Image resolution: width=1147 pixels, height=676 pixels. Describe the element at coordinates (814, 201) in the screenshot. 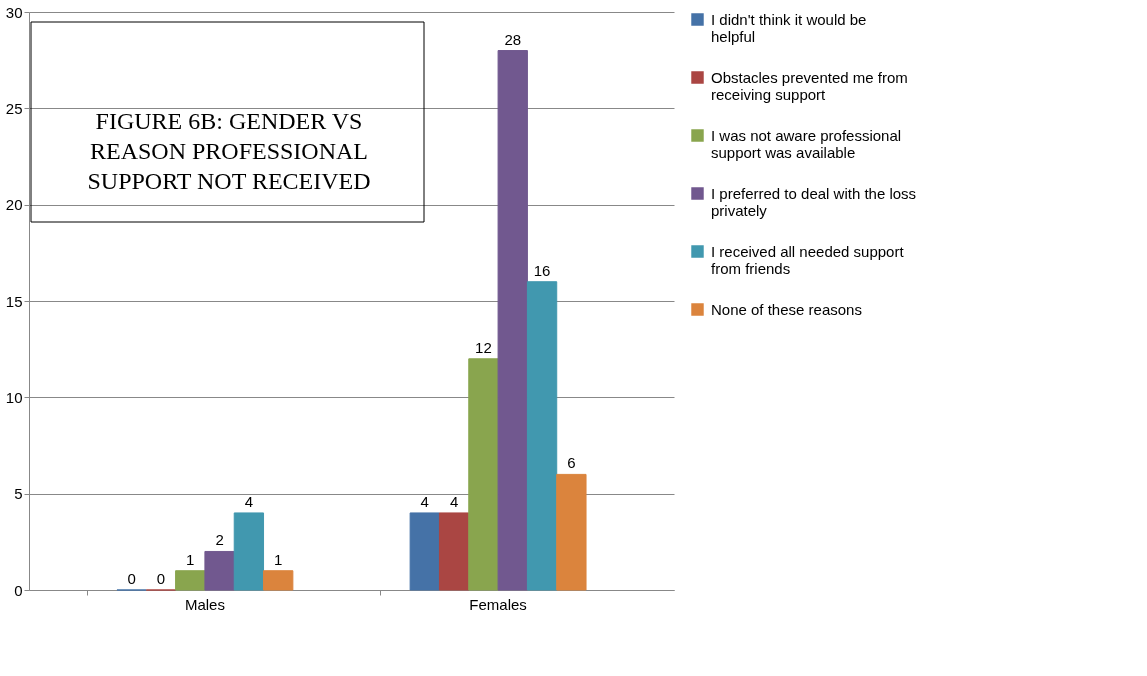

I see `legend-label: I preferred to deal with the loss privately` at that location.